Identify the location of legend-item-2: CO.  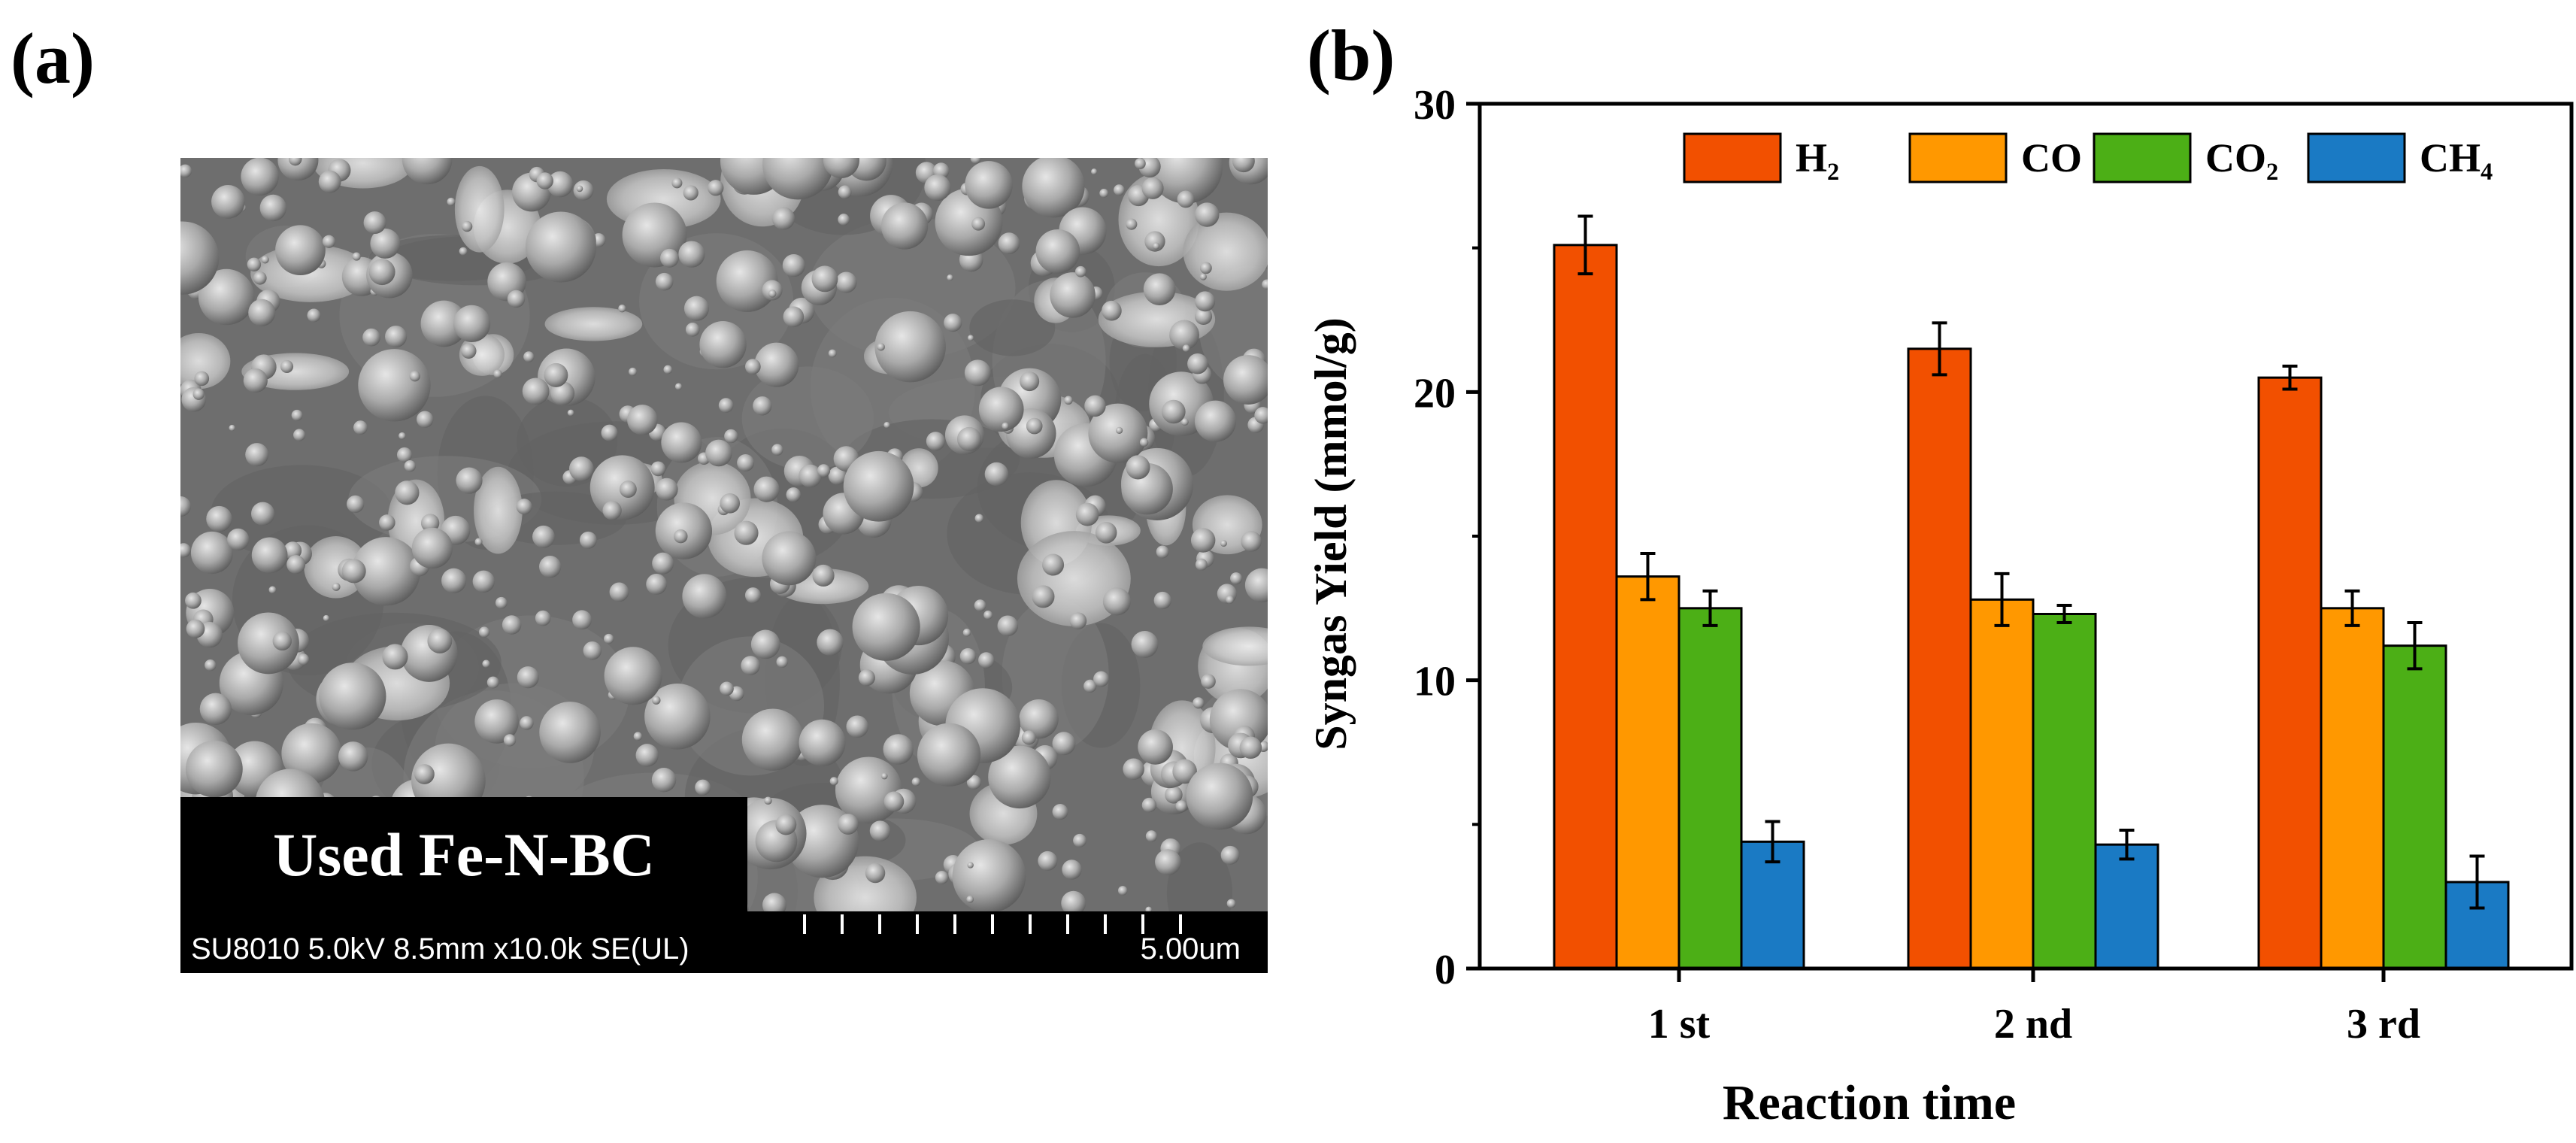
(1995, 158).